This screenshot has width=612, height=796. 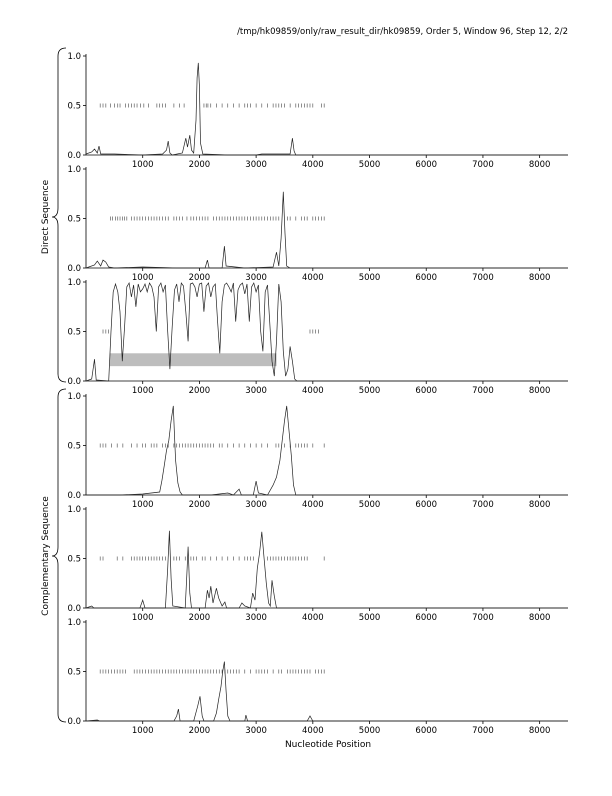 I want to click on direct-bracket, so click(x=59, y=215).